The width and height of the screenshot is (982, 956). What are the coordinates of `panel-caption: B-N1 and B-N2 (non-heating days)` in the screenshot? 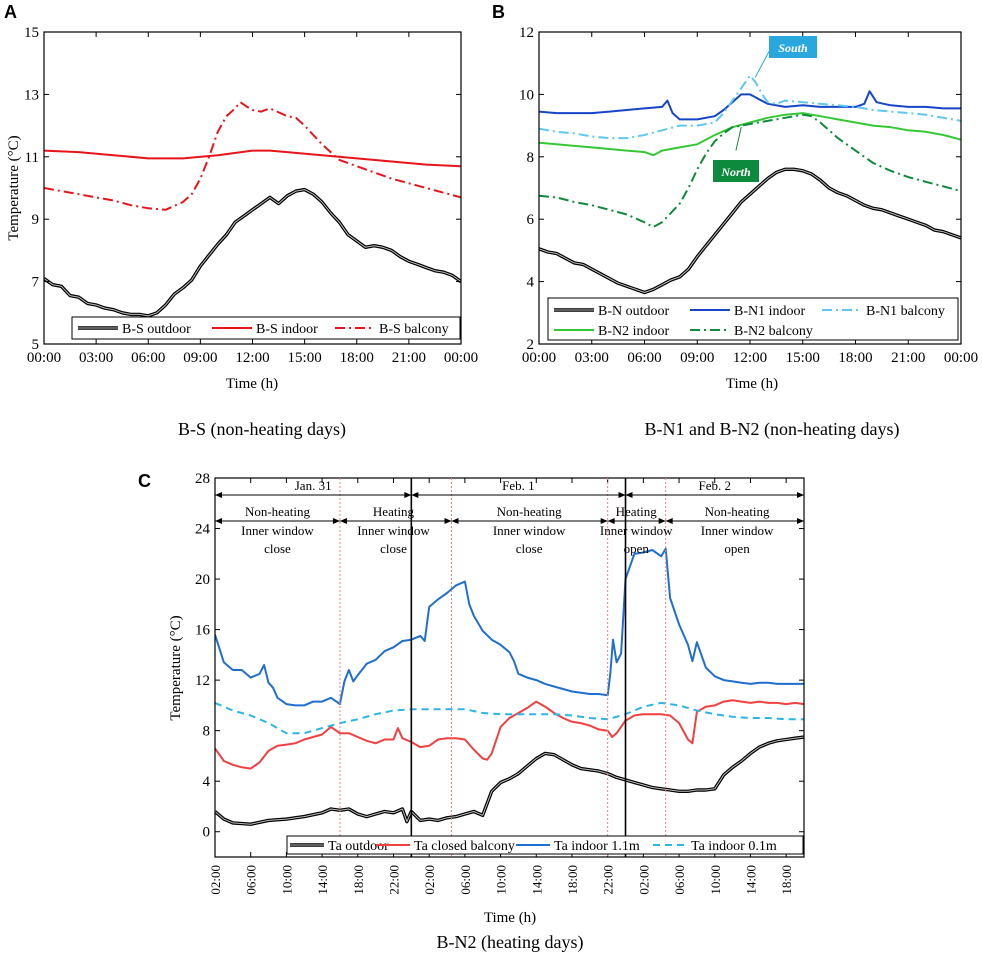 It's located at (772, 429).